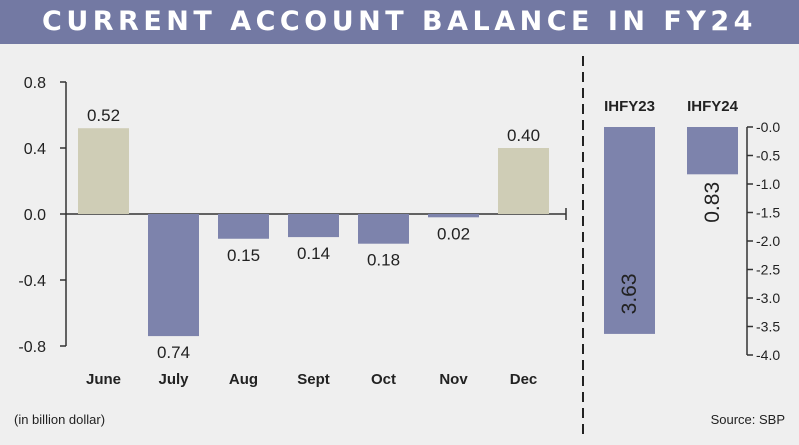  What do you see at coordinates (103, 379) in the screenshot?
I see `x-tick-label: June` at bounding box center [103, 379].